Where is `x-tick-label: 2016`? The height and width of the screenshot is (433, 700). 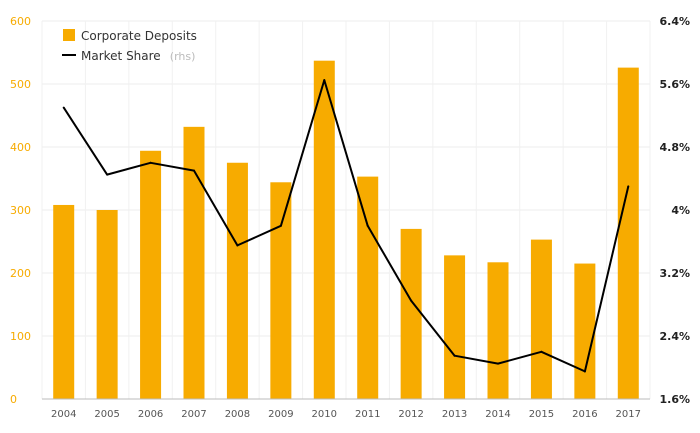 x-tick-label: 2016 is located at coordinates (584, 414).